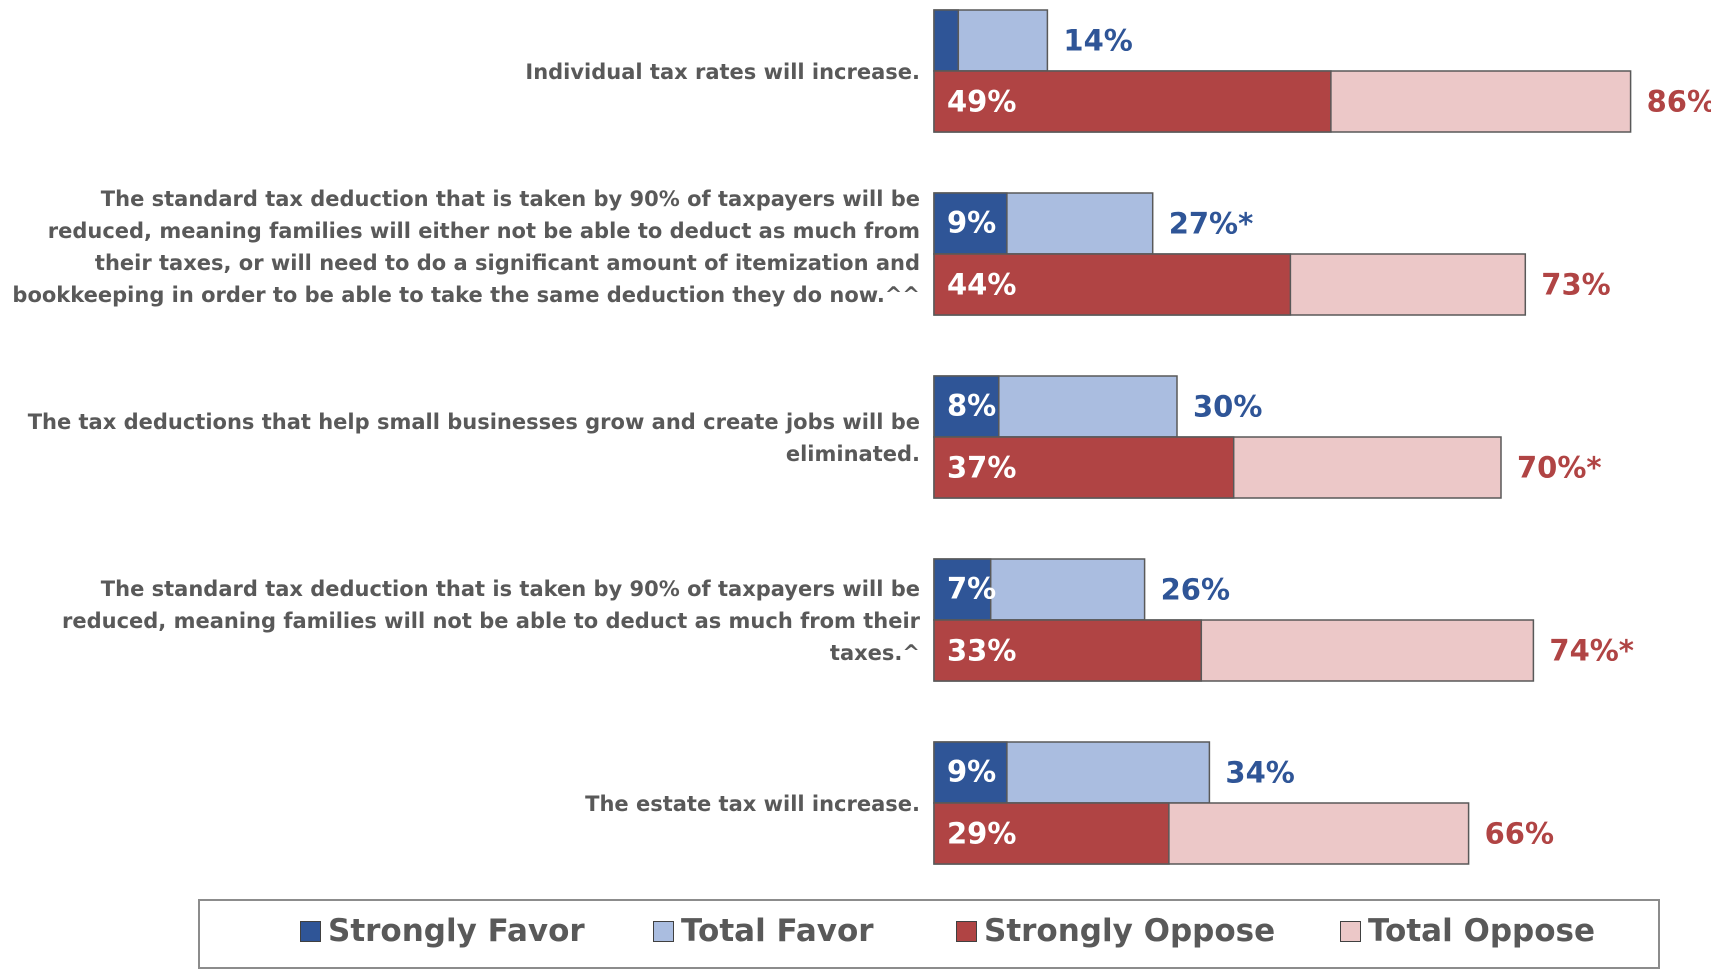 The image size is (1711, 969). What do you see at coordinates (1130, 931) in the screenshot?
I see `legend-label-strongly-oppose: Strongly Oppose` at bounding box center [1130, 931].